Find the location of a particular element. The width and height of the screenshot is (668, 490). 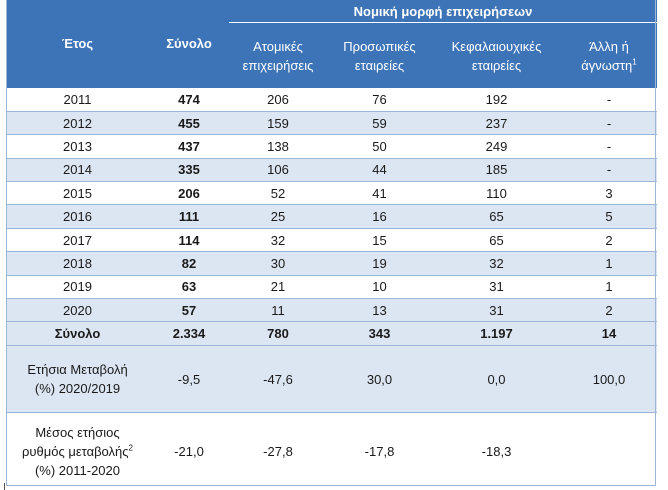

header-capital: Κεφαλαιουχικές εταιρείες is located at coordinates (496, 55).